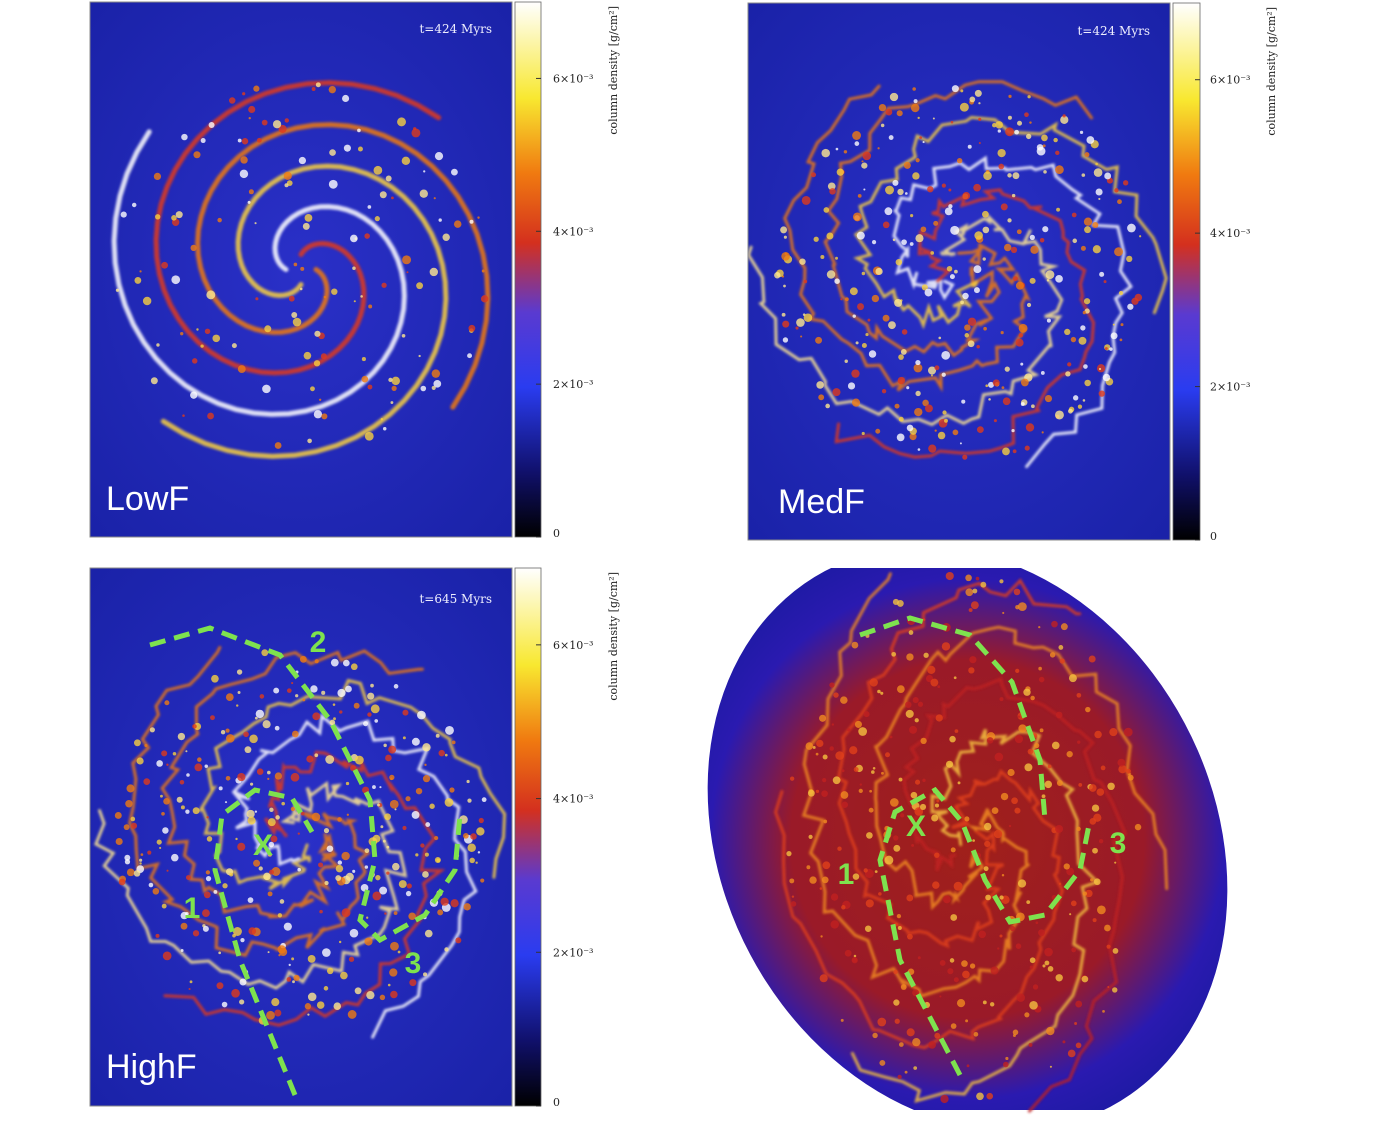 This screenshot has height=1121, width=1375. I want to click on colorbar-tick-label: 2×10⁻³, so click(573, 952).